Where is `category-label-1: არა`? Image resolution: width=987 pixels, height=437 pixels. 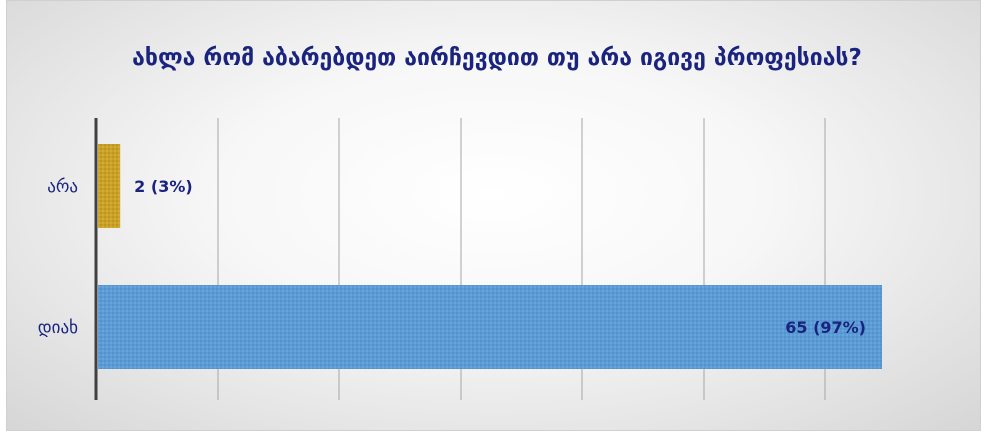
category-label-1: არა is located at coordinates (62, 187).